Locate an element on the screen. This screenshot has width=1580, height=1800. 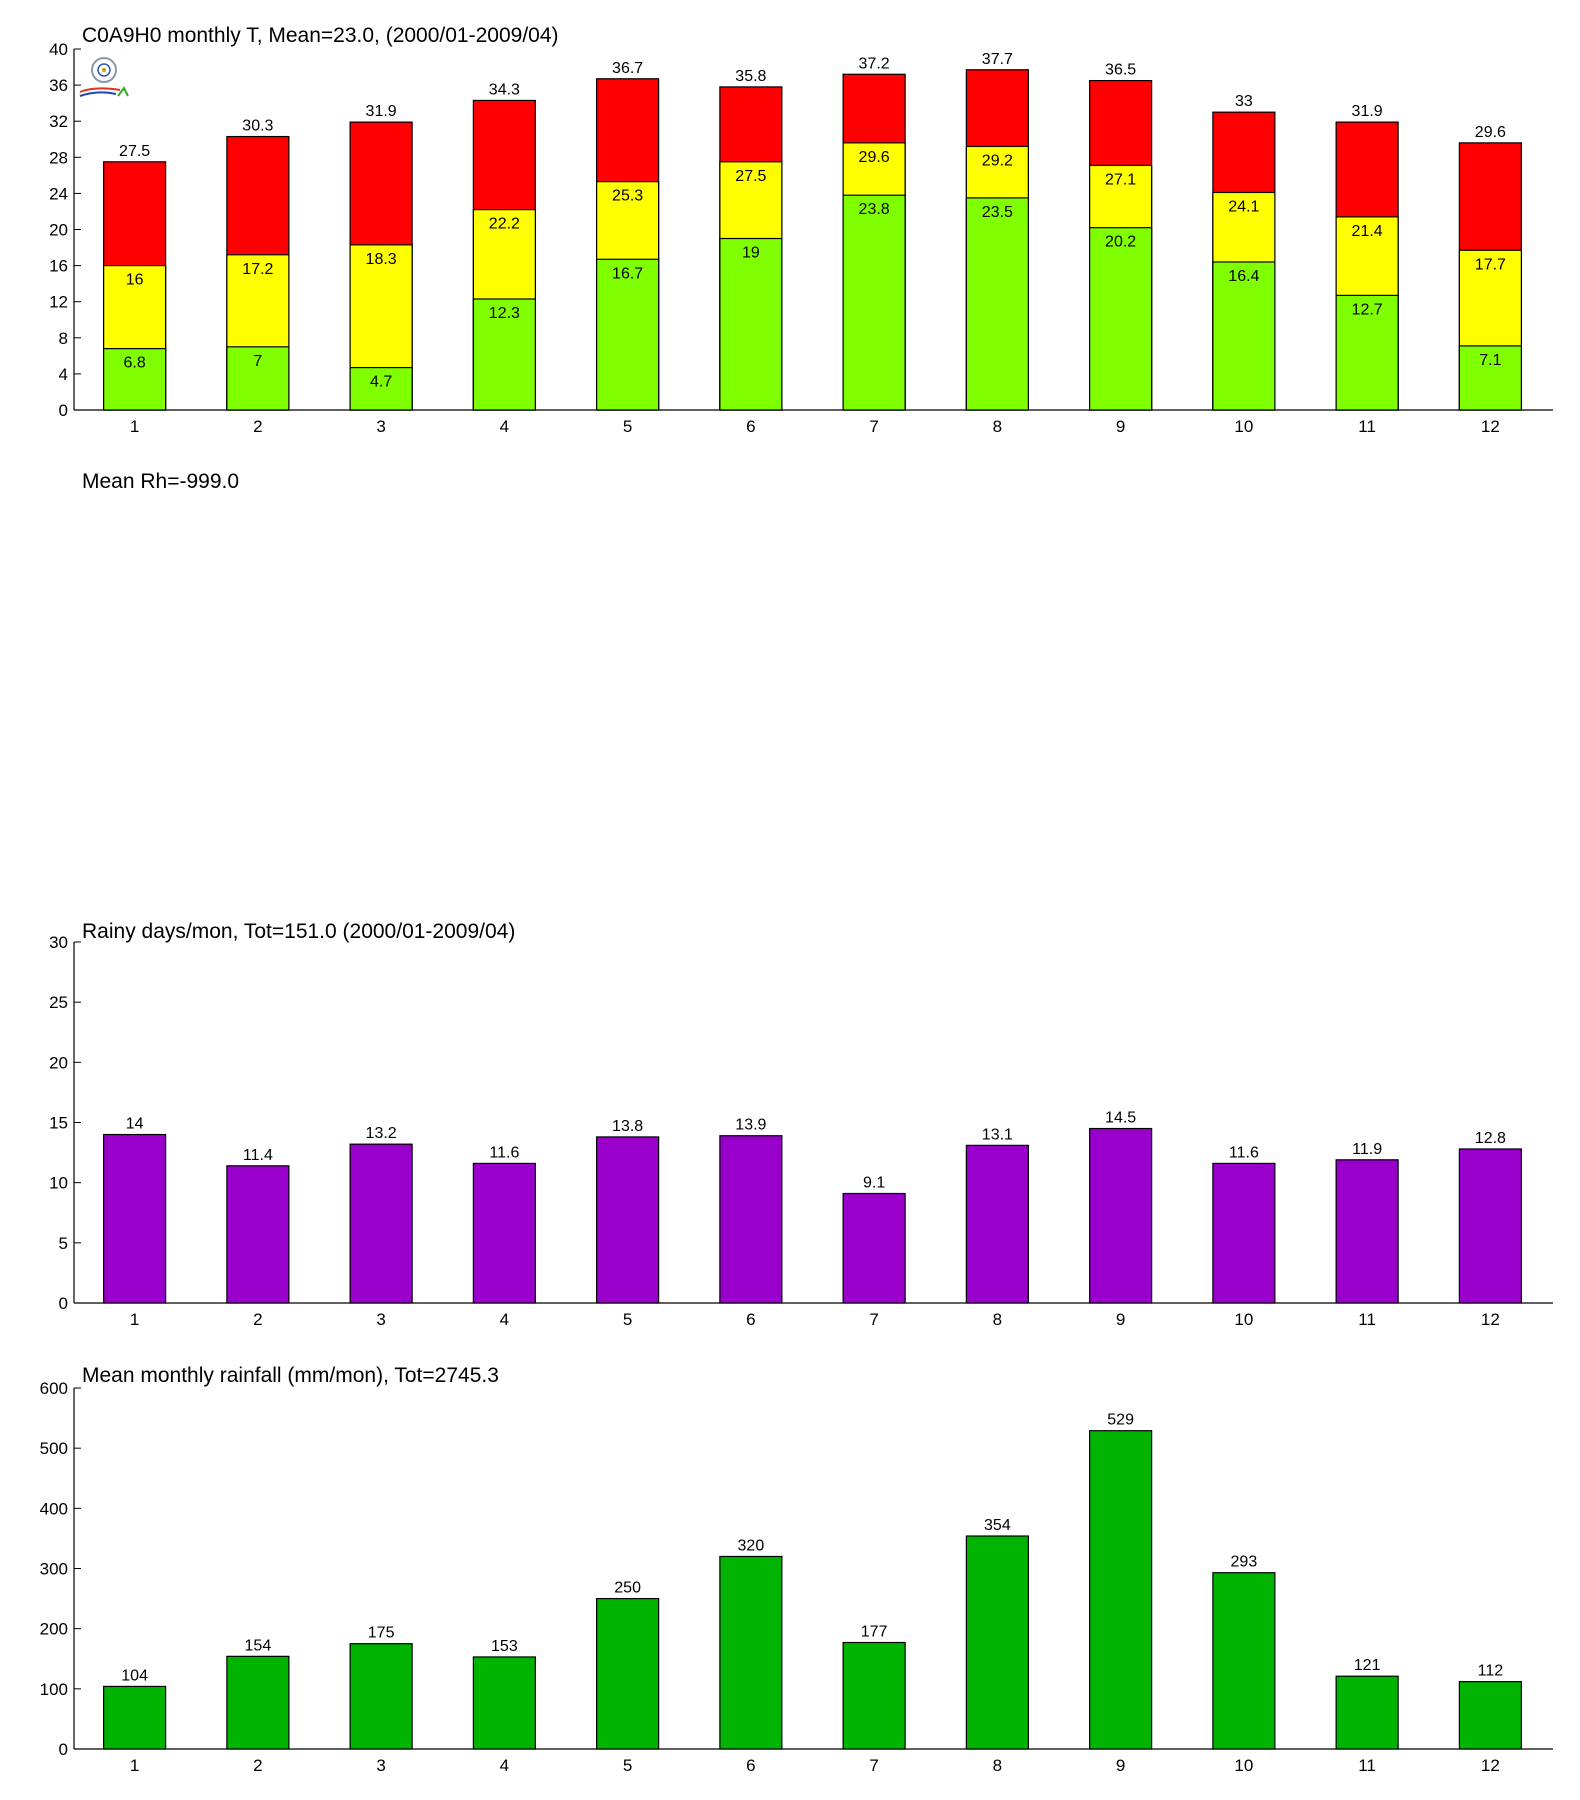
temp-min-label: 7.1 is located at coordinates (1490, 360).